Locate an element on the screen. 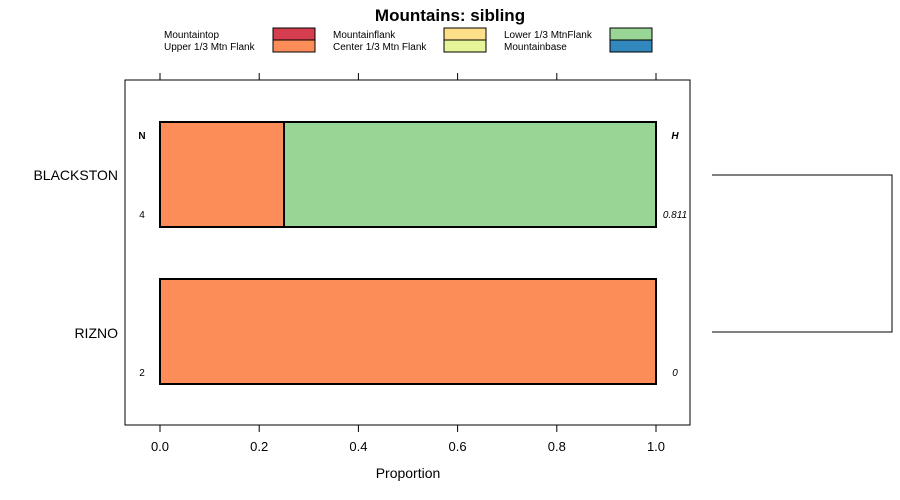 The height and width of the screenshot is (500, 900). legend-swatch-mountaintop is located at coordinates (294, 34).